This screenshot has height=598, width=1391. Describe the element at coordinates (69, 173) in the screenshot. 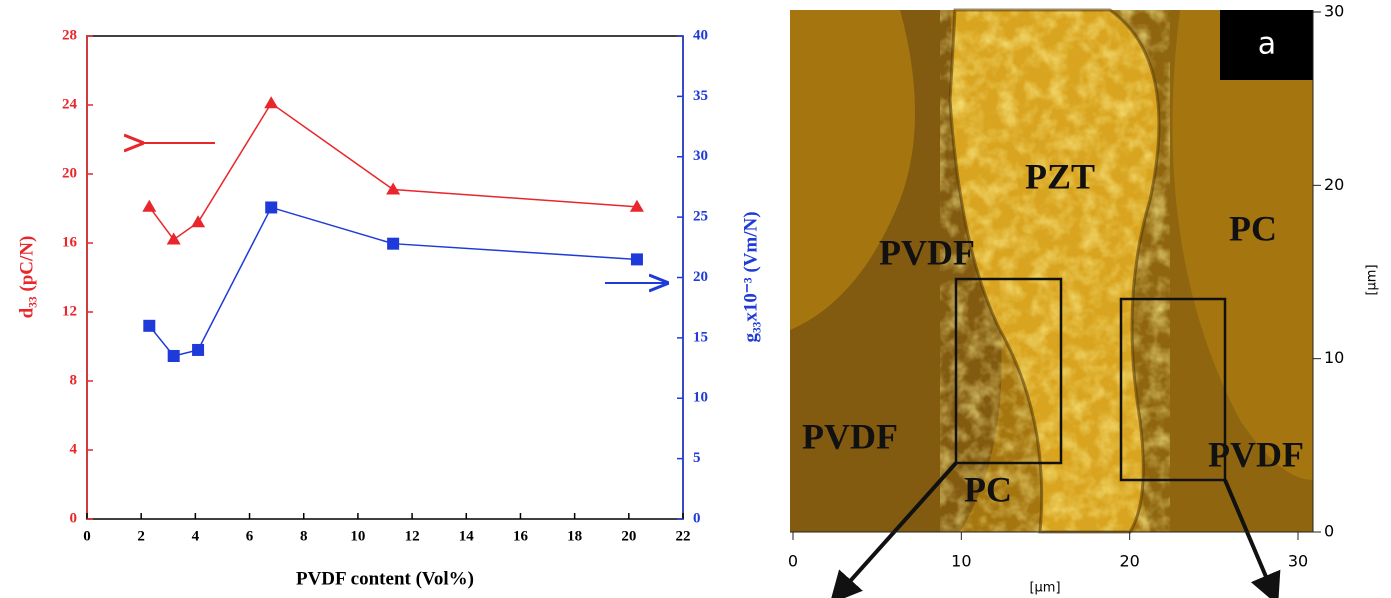

I see `y-tick-label: 20` at that location.